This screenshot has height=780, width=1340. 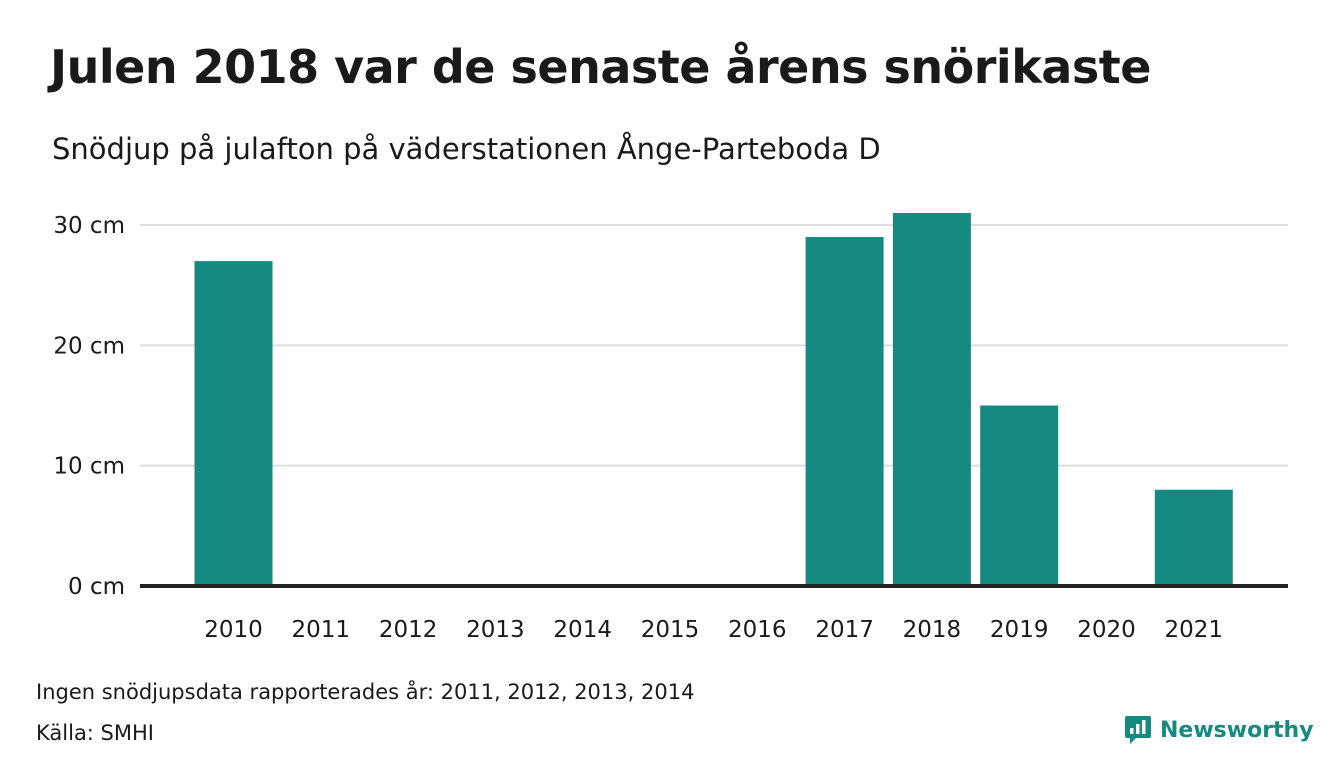 I want to click on x-tick-label: 2014, so click(x=582, y=630).